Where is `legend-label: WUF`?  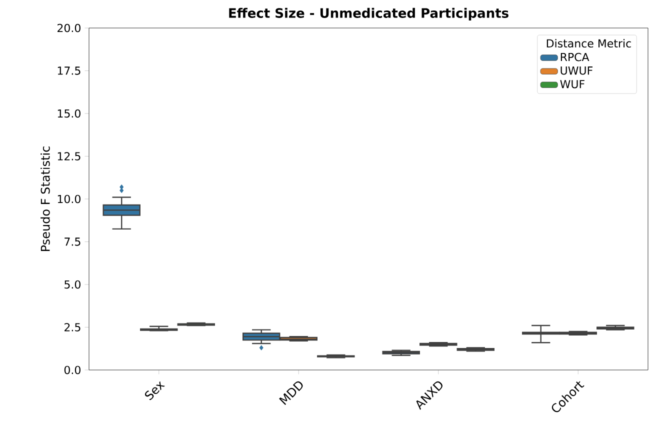
legend-label: WUF is located at coordinates (572, 84).